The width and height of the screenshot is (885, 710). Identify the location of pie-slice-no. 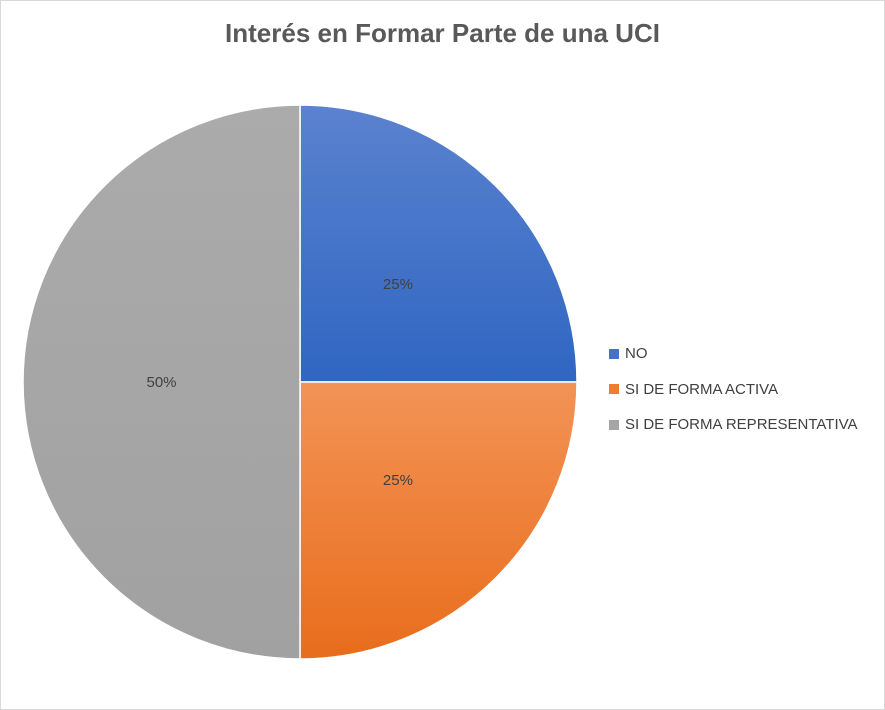
(438, 243).